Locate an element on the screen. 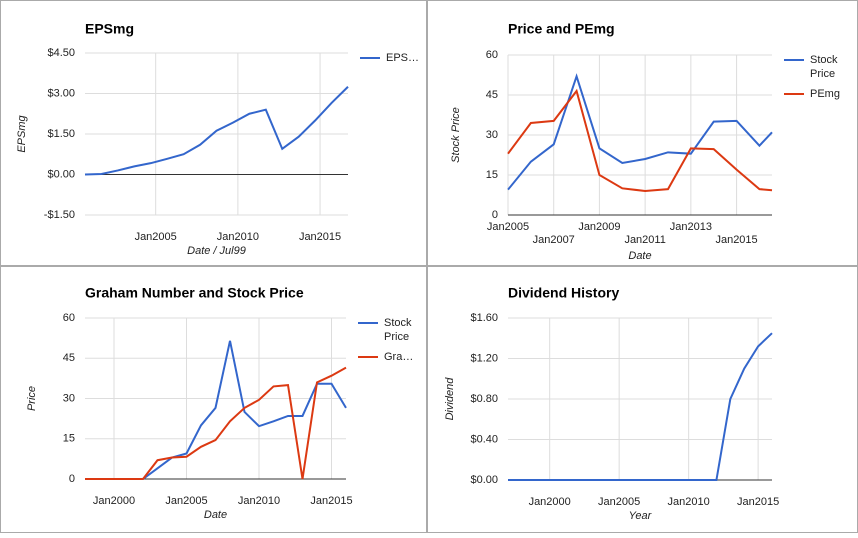 The height and width of the screenshot is (538, 858). y-tick-label: $0.40 is located at coordinates (484, 439).